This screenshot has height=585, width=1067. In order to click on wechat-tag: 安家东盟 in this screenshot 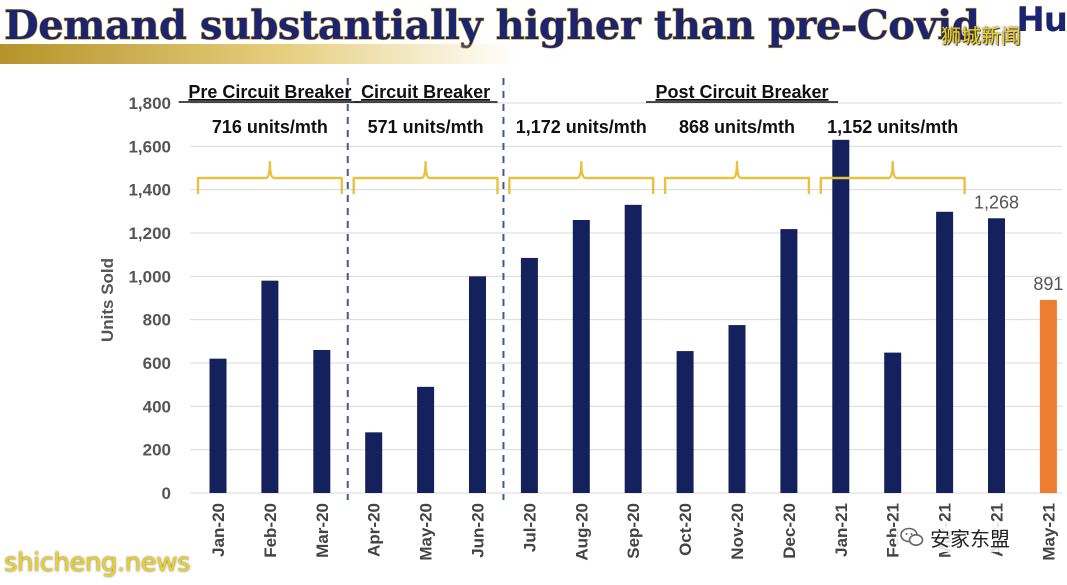, I will do `click(955, 537)`.